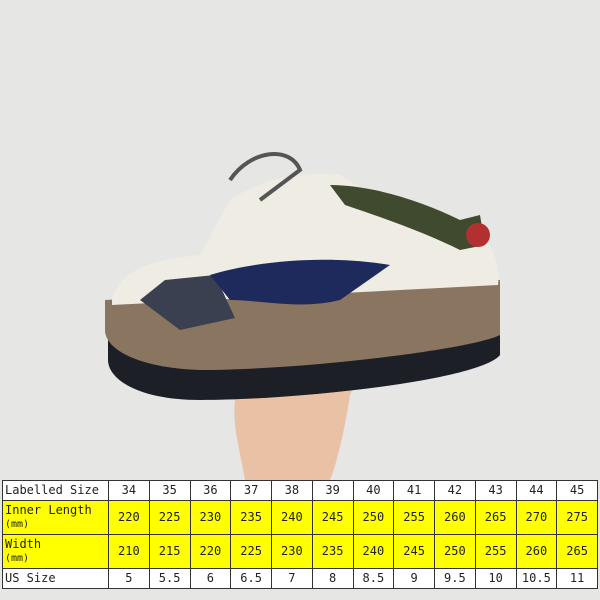 The width and height of the screenshot is (600, 600). I want to click on size-cell: 6.5, so click(251, 578).